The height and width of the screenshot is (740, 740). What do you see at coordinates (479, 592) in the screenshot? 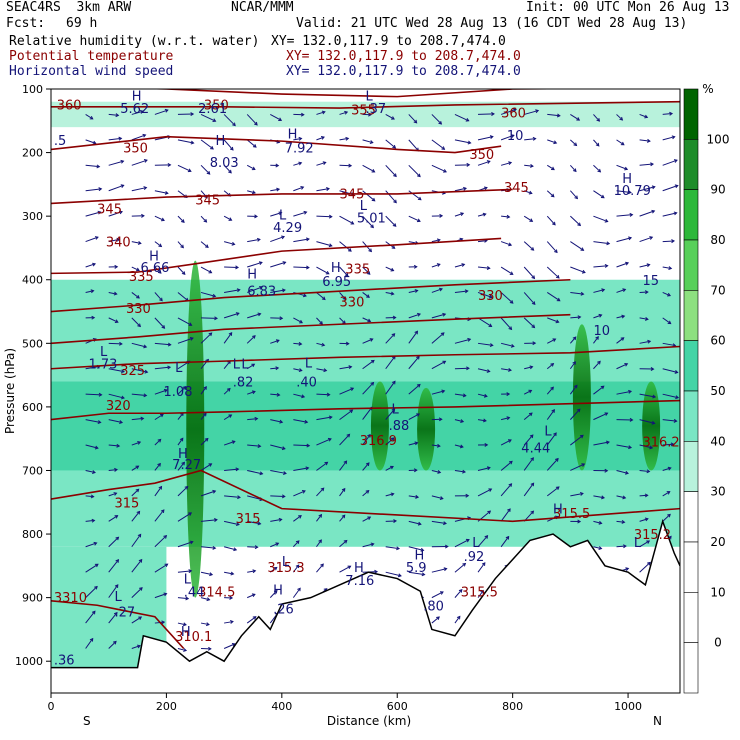
I see `theta-label: 315.5` at bounding box center [479, 592].